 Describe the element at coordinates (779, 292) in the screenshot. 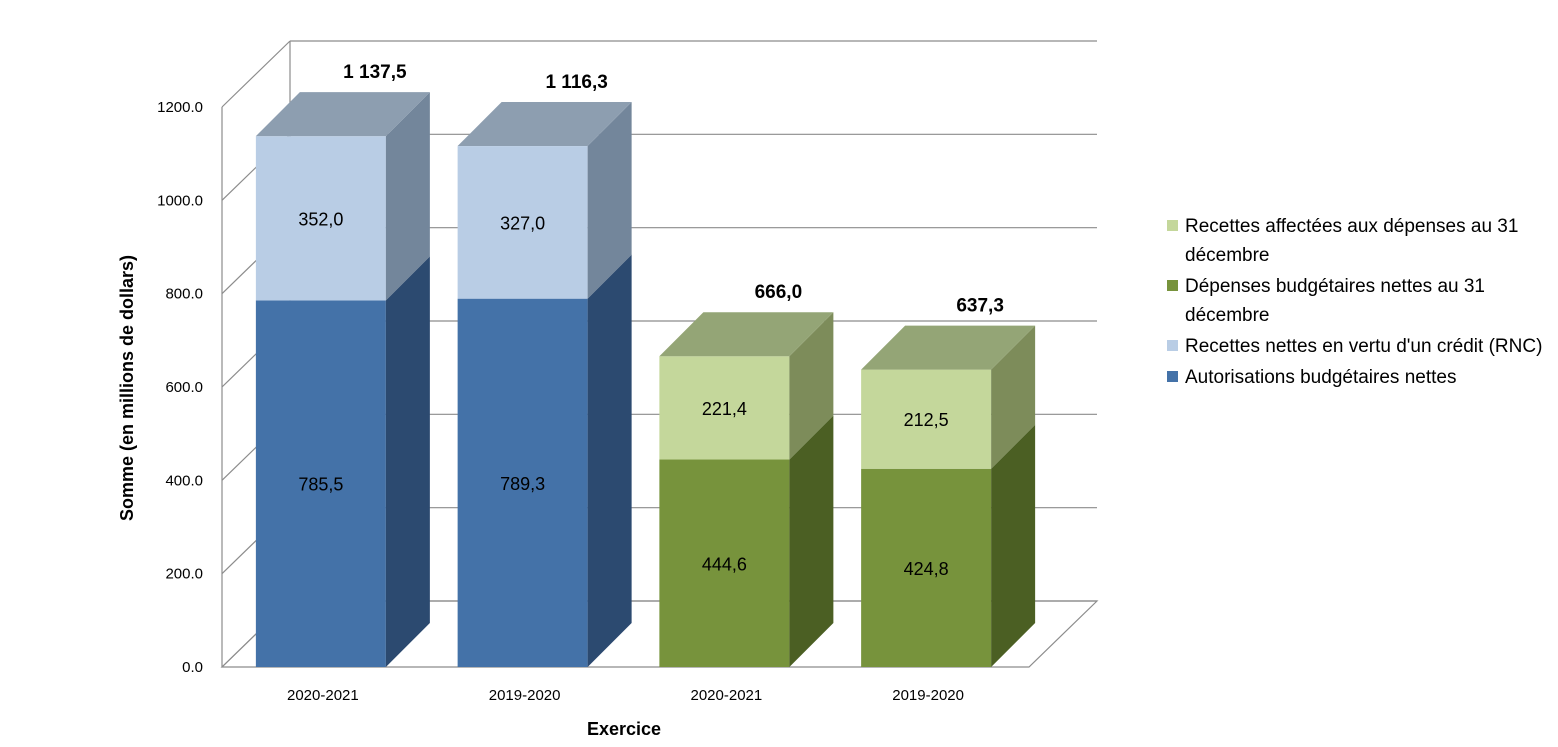

I see `bar-total-label: 666,0` at that location.